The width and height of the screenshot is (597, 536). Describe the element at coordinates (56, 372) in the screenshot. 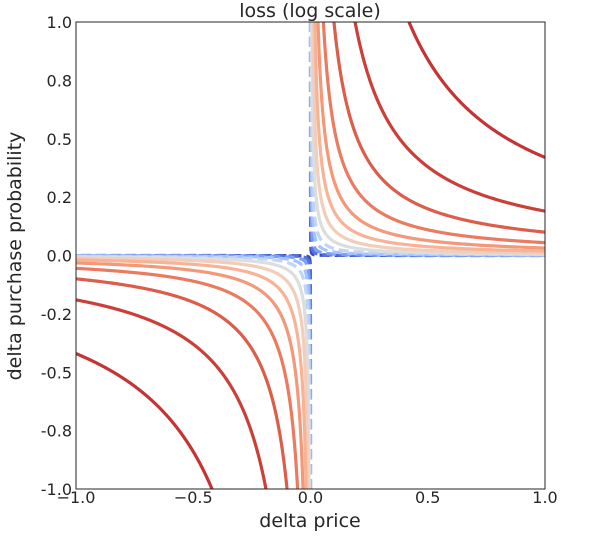

I see `y-tick-label: -0.5` at that location.